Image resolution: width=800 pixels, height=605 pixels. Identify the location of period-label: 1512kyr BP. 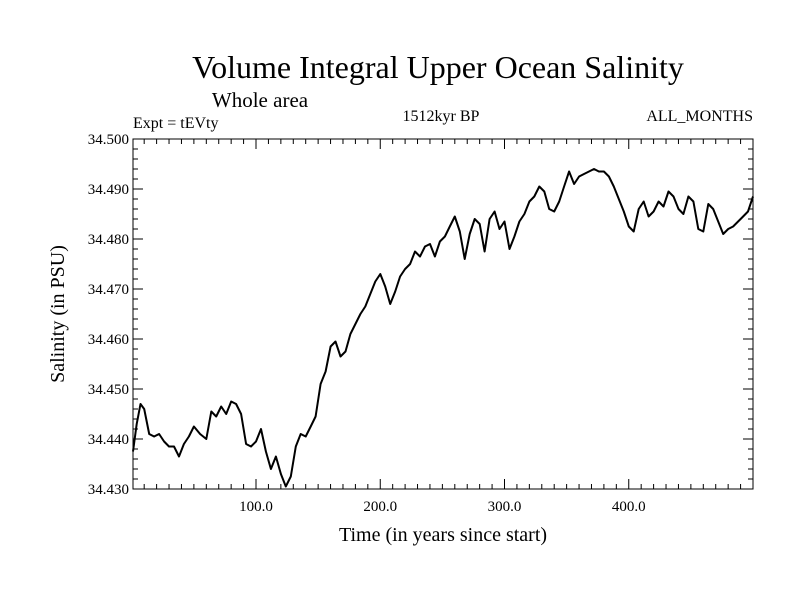
(441, 116).